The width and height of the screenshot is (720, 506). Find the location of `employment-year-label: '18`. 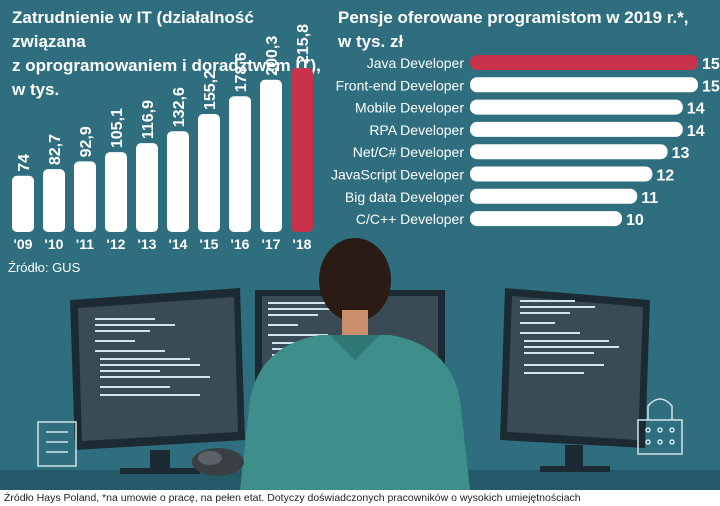

employment-year-label: '18 is located at coordinates (302, 244).